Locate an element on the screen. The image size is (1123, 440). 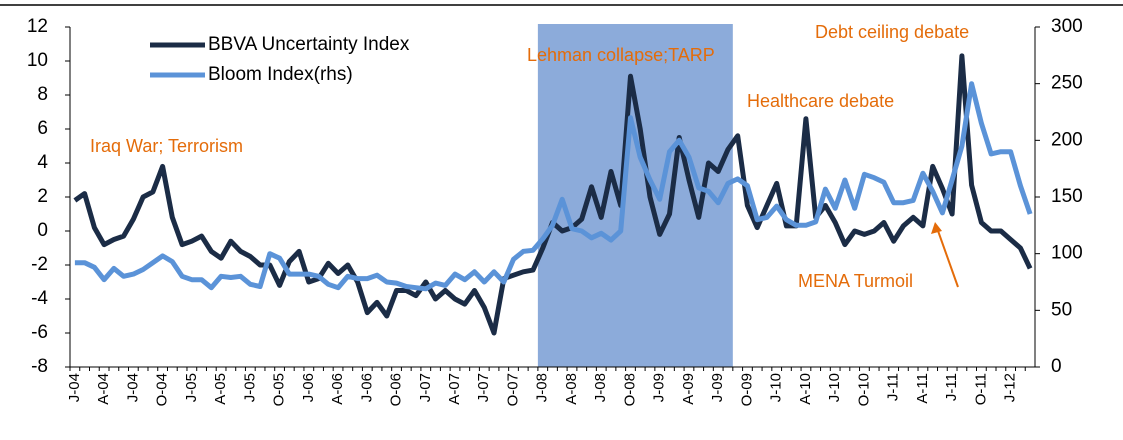
y-tick-label: 4 is located at coordinates (42, 162).